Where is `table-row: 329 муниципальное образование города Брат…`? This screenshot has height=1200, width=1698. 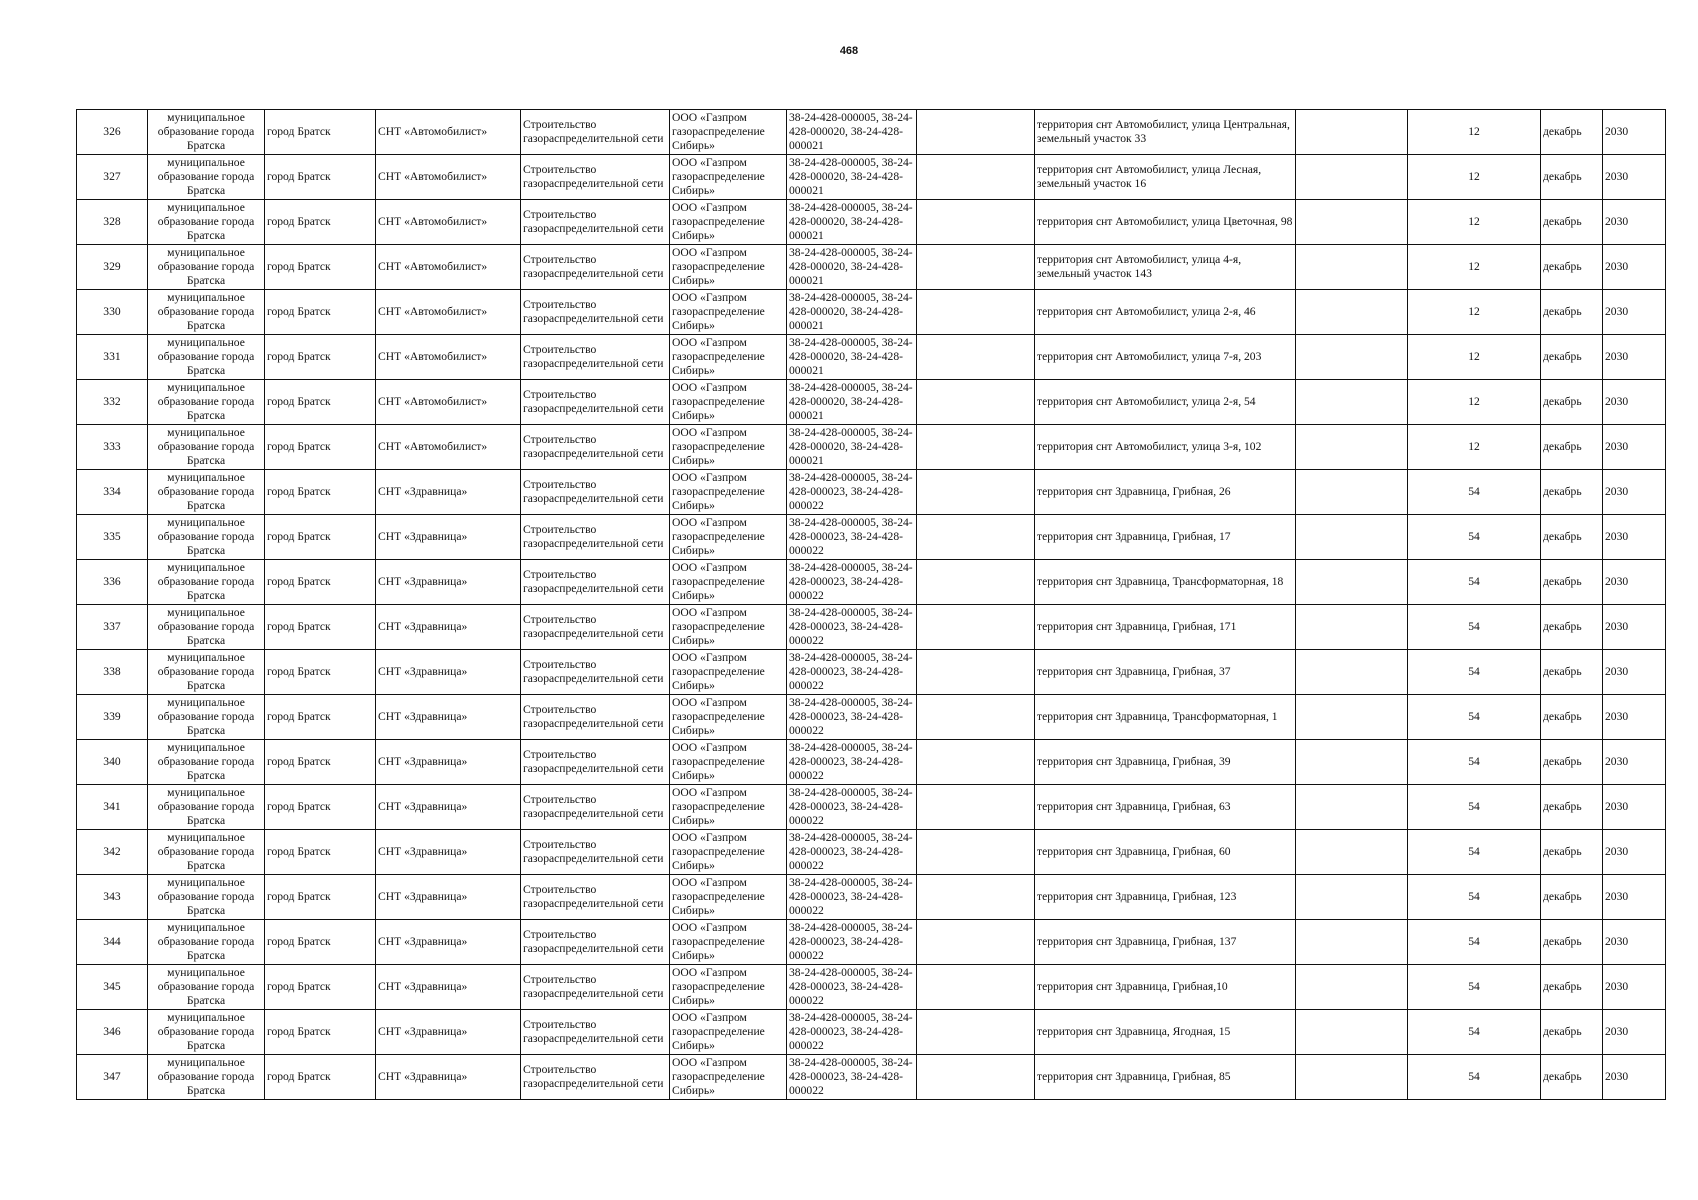 table-row: 329 муниципальное образование города Брат… is located at coordinates (871, 267).